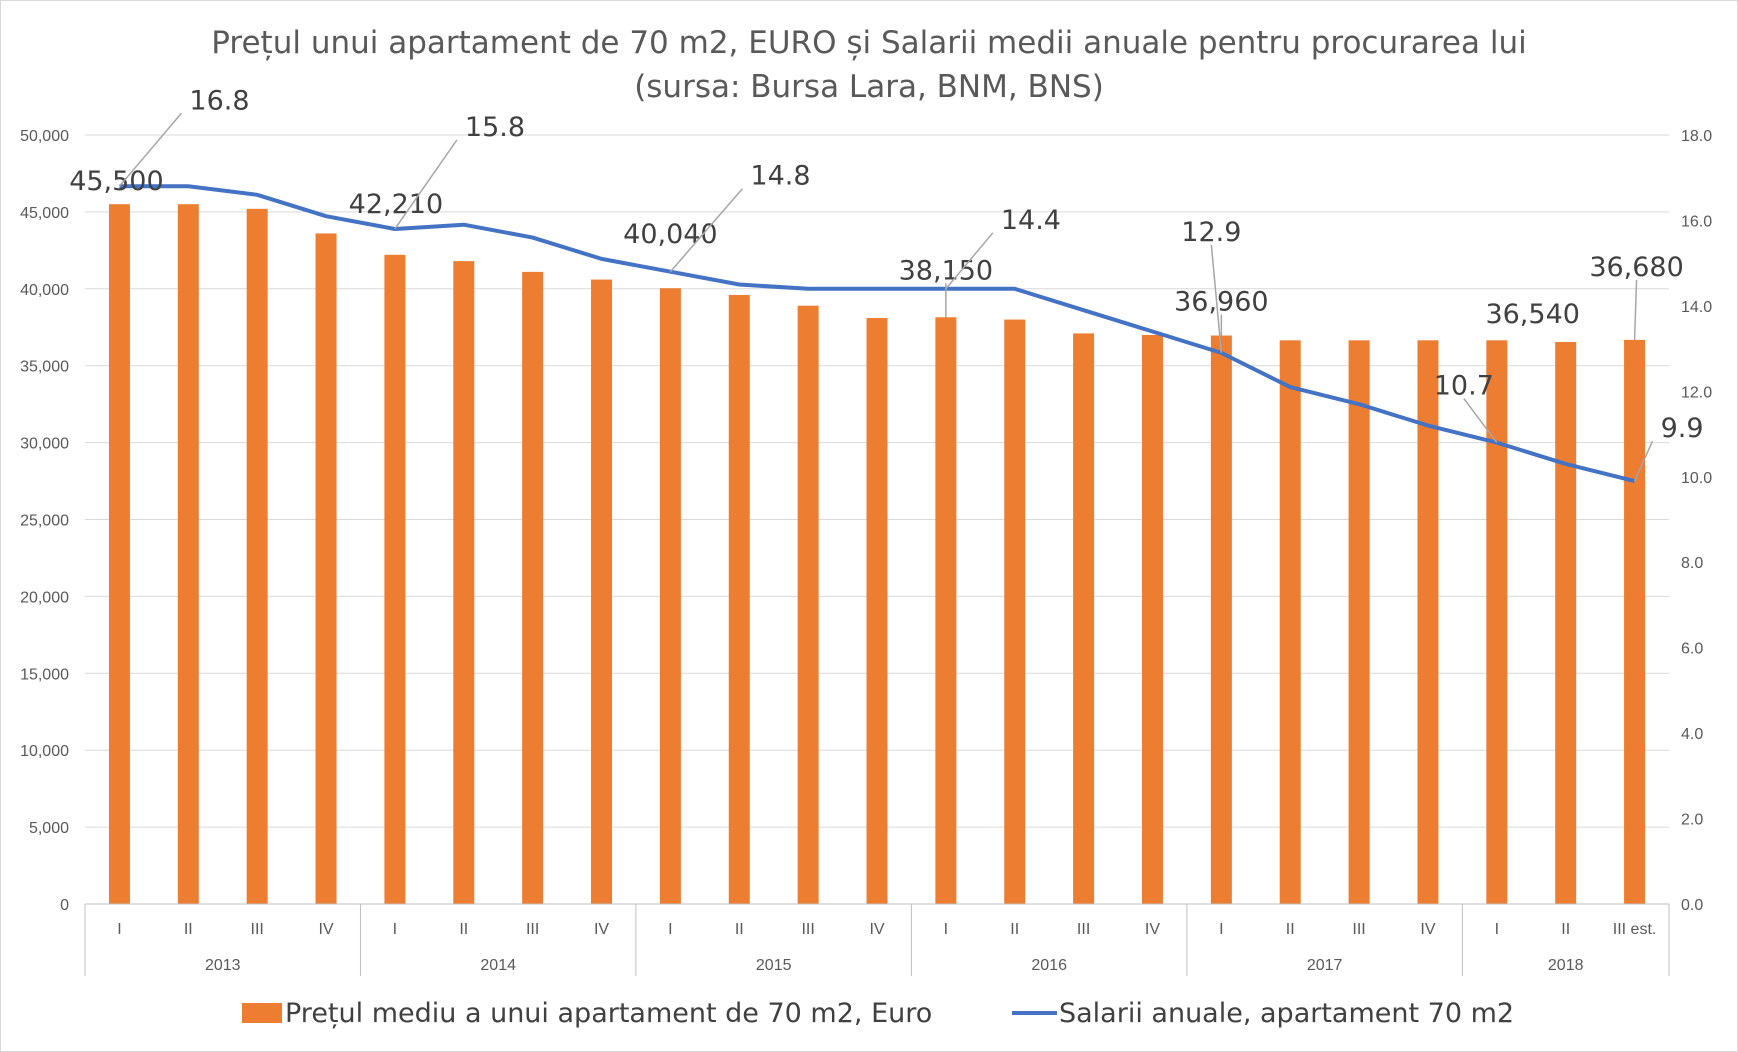  What do you see at coordinates (44, 290) in the screenshot?
I see `left-axis-tick-label: 40,000` at bounding box center [44, 290].